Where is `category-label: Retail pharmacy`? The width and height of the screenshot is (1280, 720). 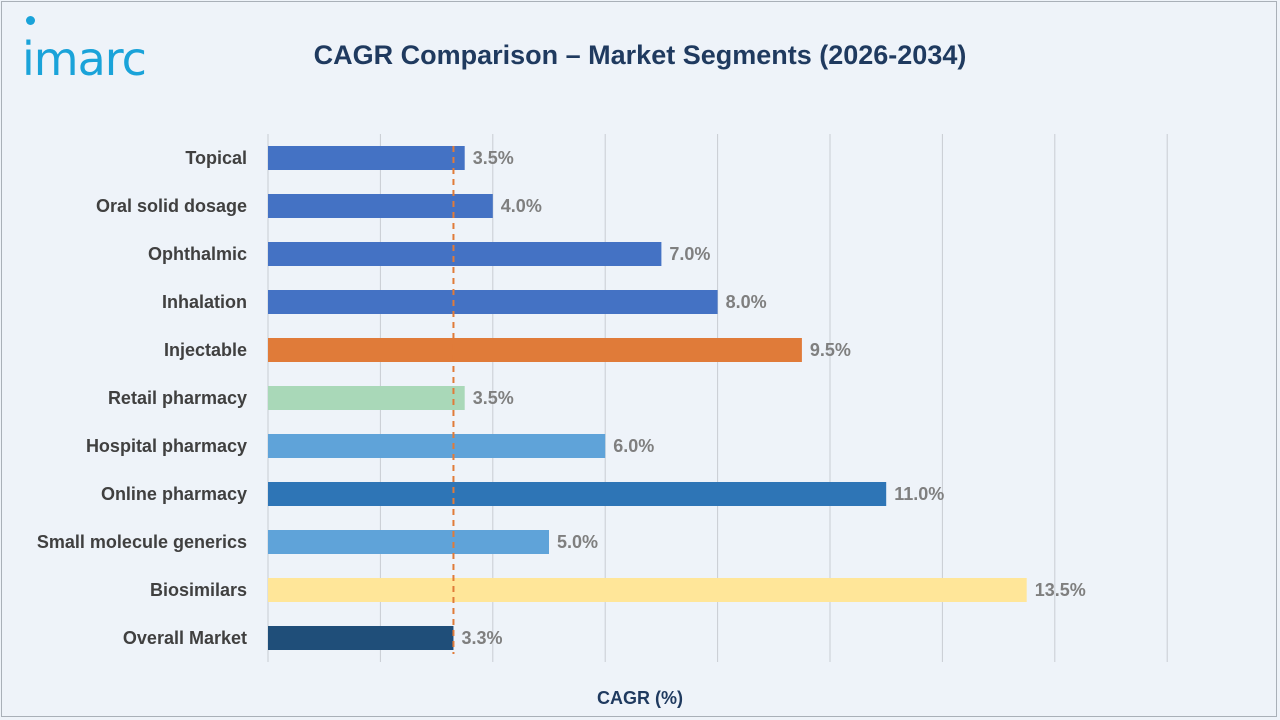
category-label: Retail pharmacy is located at coordinates (177, 398).